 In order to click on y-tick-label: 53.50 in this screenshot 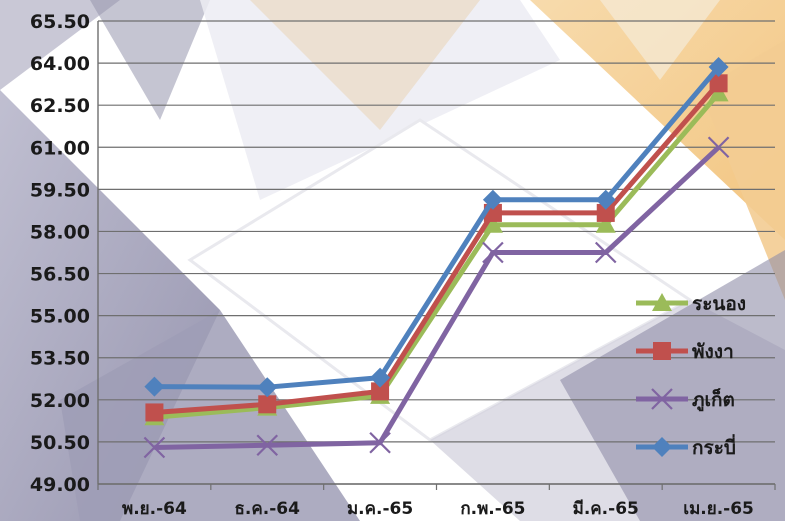, I will do `click(60, 359)`.